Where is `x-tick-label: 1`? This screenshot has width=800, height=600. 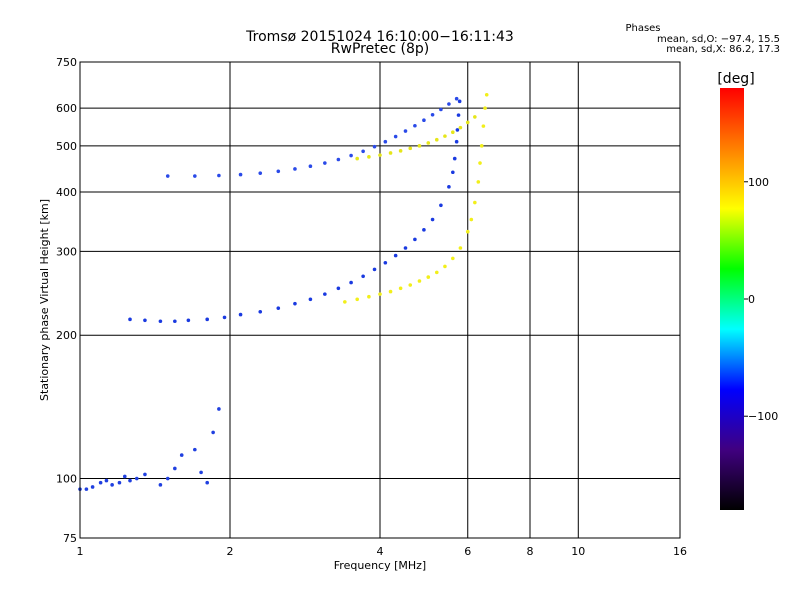
x-tick-label: 1 is located at coordinates (80, 551).